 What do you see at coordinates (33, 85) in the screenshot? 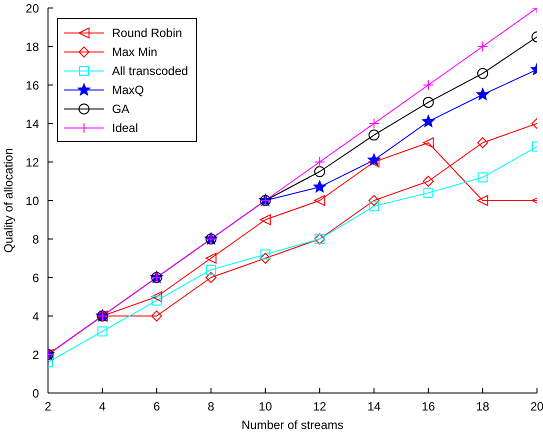
I see `y-tick-label: 16` at bounding box center [33, 85].